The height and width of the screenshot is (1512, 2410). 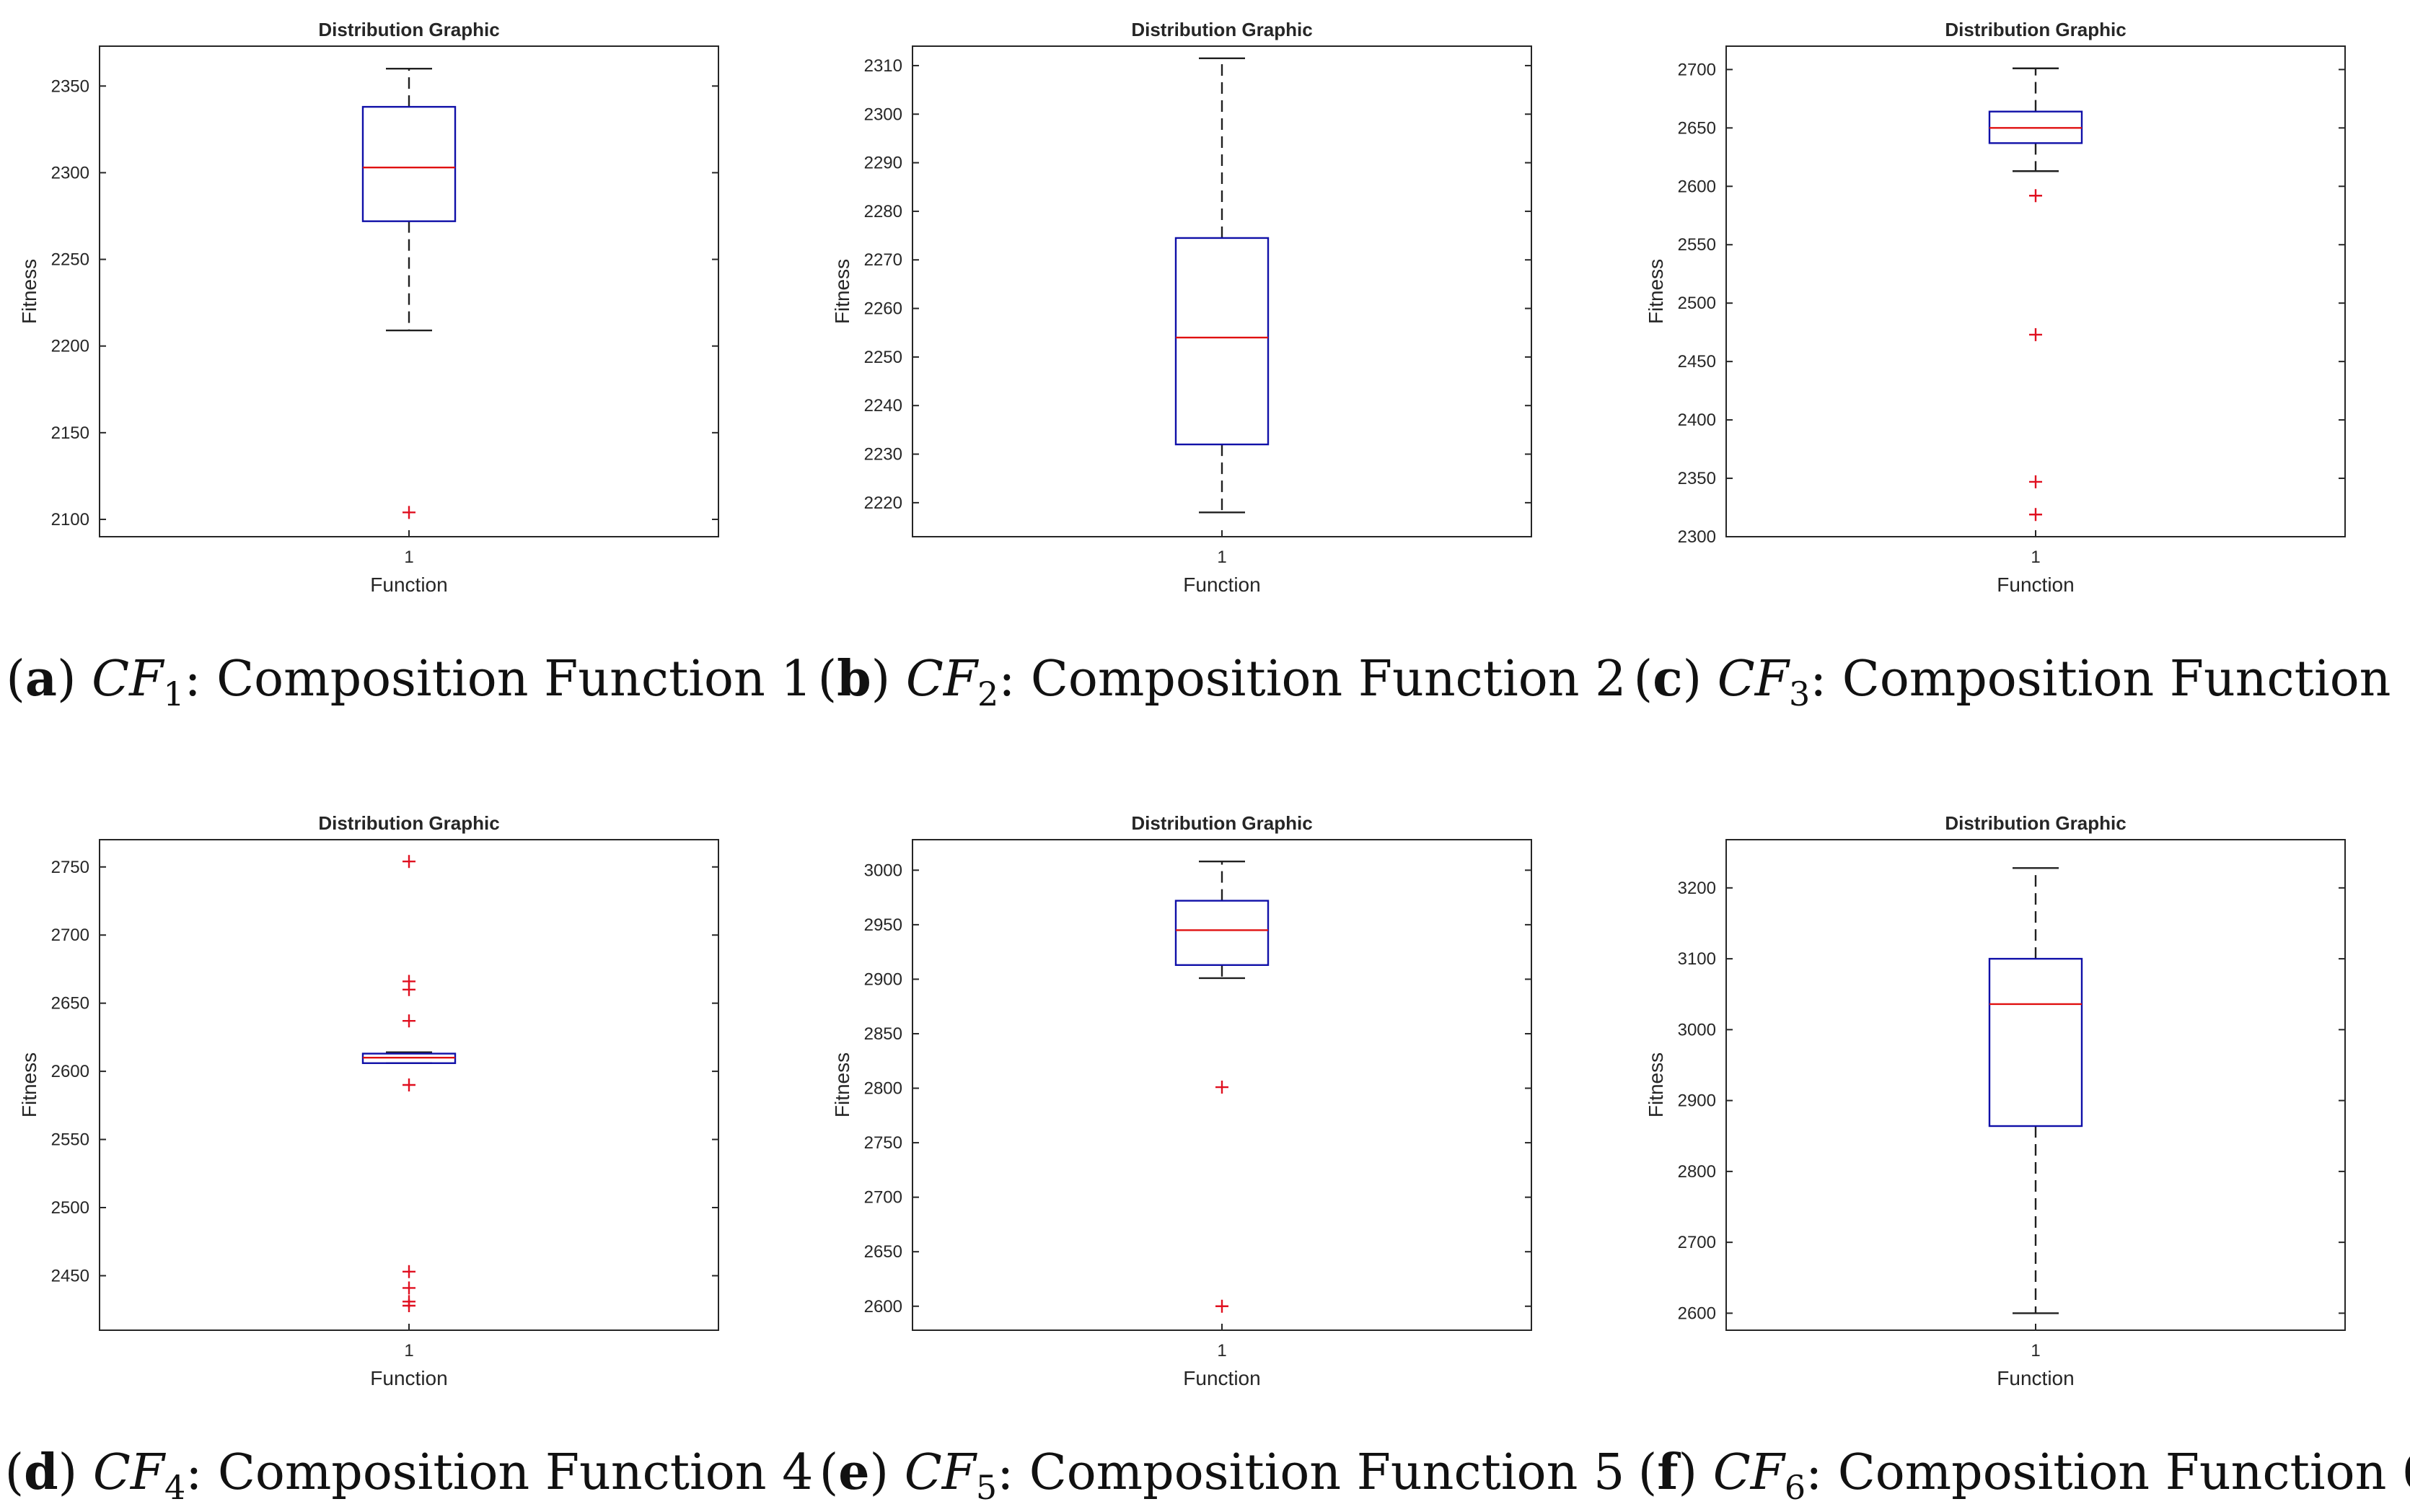 What do you see at coordinates (408, 29) in the screenshot?
I see `panel-1-title: Distribution Graphic` at bounding box center [408, 29].